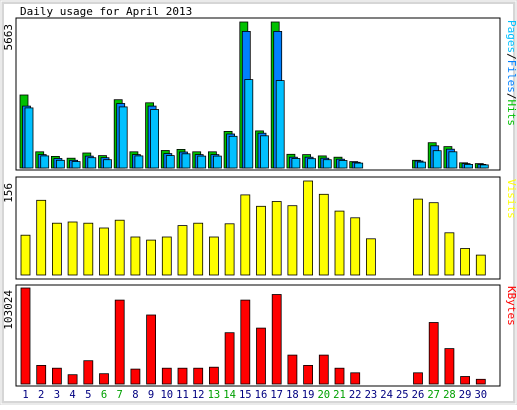 This screenshot has width=517, height=410. Describe the element at coordinates (135, 395) in the screenshot. I see `day-label-8: 8` at that location.